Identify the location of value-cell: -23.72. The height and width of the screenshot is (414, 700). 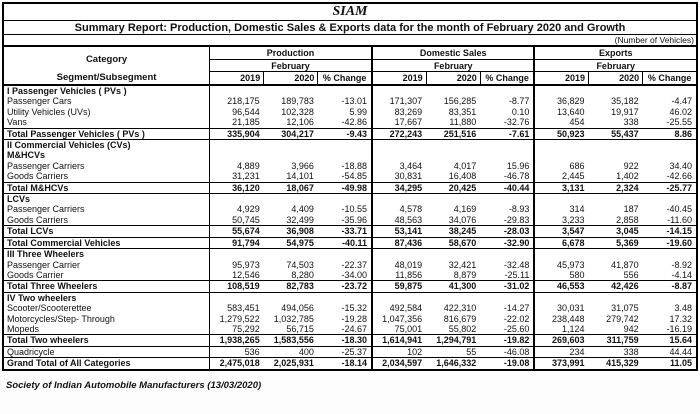
(345, 286).